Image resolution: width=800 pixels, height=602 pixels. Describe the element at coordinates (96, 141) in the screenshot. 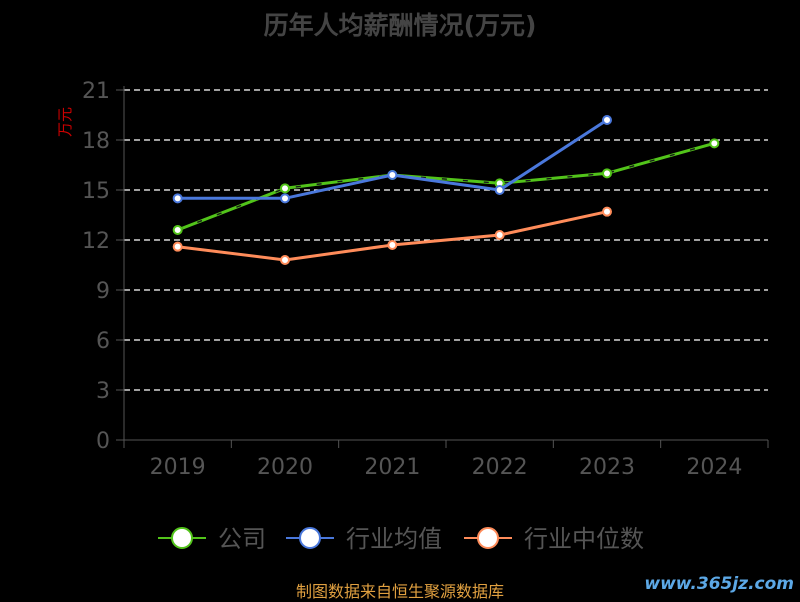

I see `y-tick-label: 18` at that location.